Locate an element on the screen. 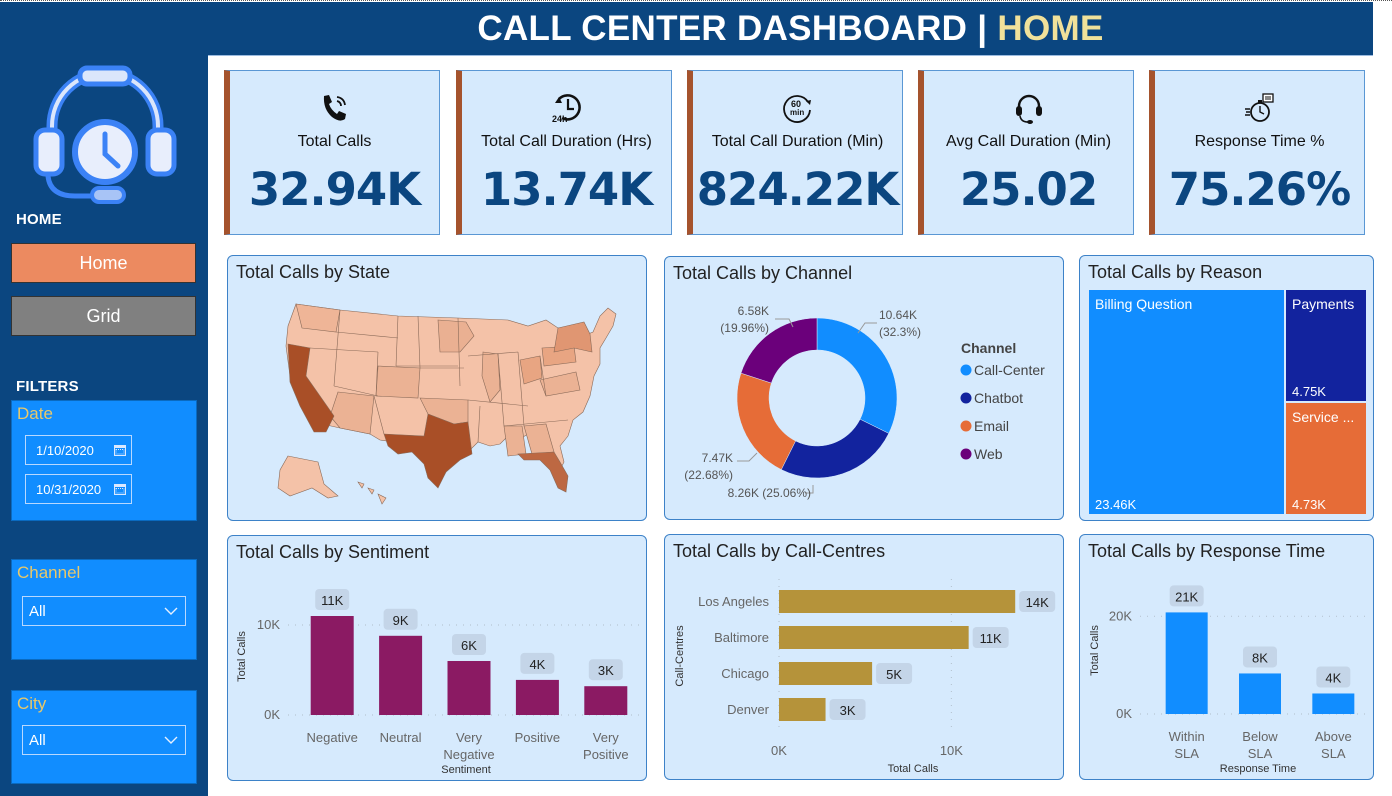  map-state-texas is located at coordinates (428, 451).